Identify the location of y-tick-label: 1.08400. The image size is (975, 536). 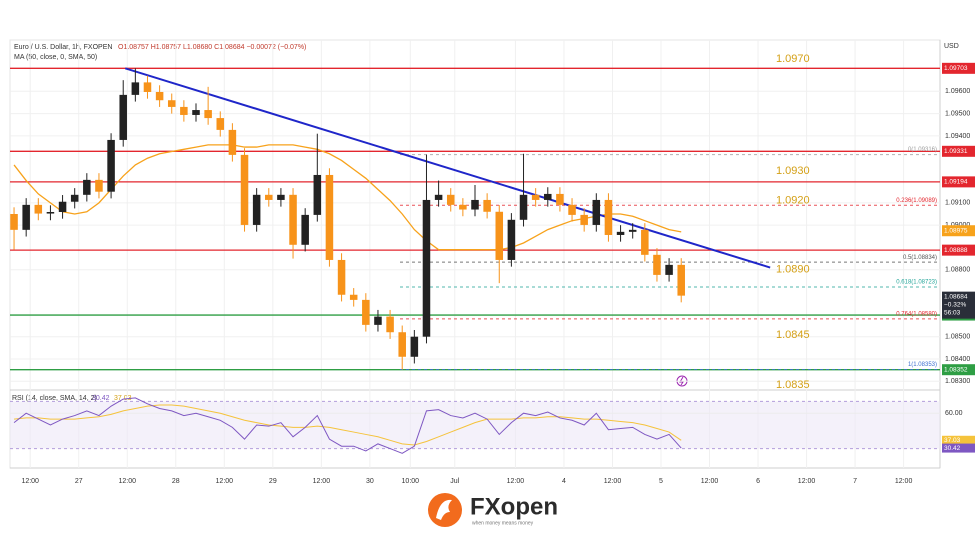
(957, 359).